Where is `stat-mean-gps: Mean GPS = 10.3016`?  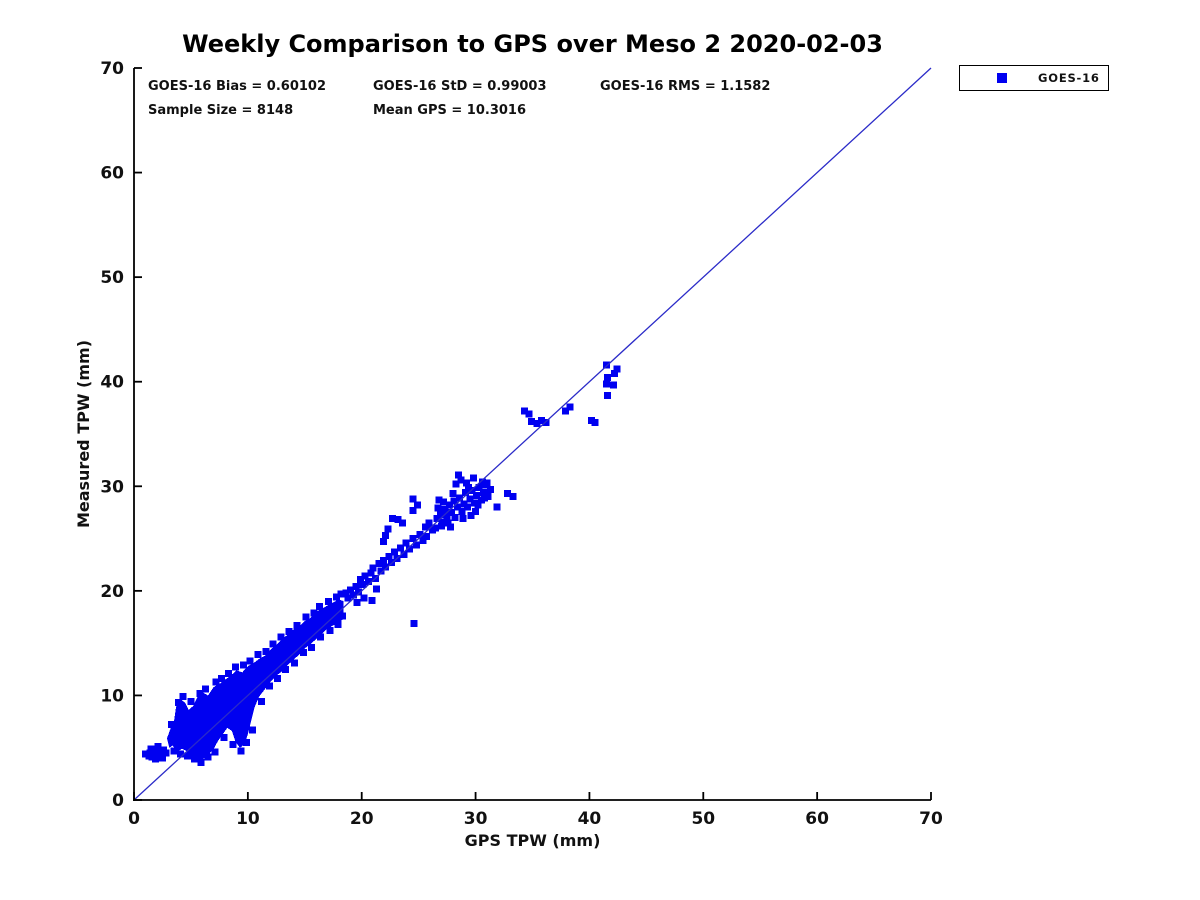 stat-mean-gps: Mean GPS = 10.3016 is located at coordinates (450, 110).